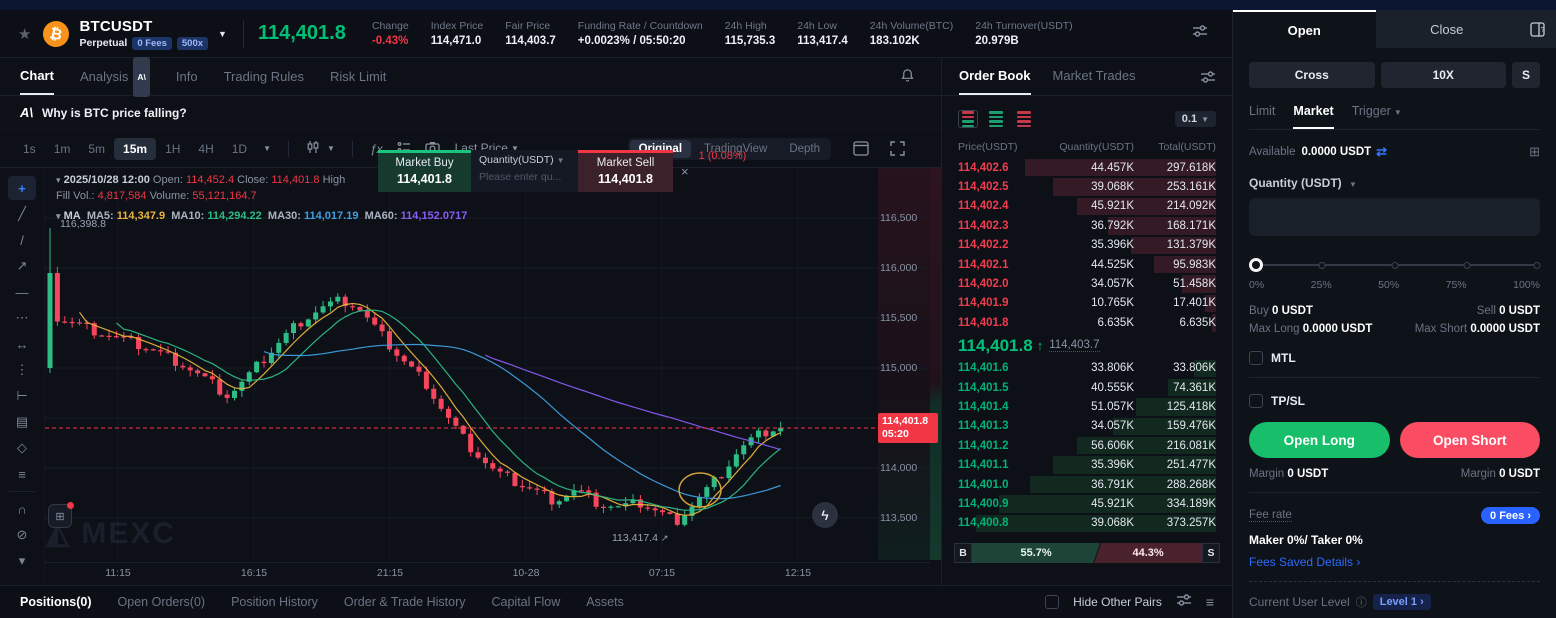 The image size is (1556, 618). What do you see at coordinates (22, 421) in the screenshot?
I see `pattern-icon: ▤` at bounding box center [22, 421].